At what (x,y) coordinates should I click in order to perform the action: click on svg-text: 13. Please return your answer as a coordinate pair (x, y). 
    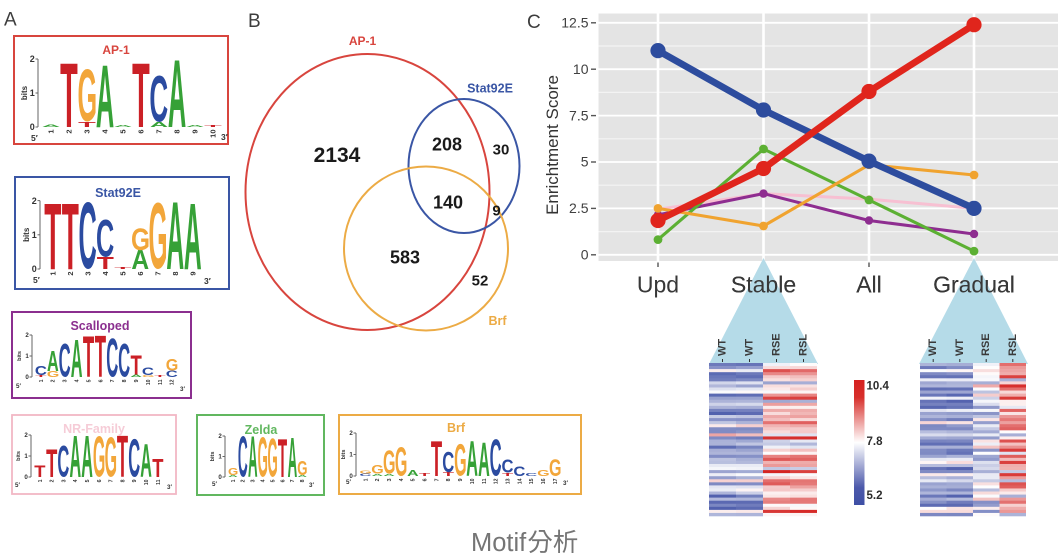
    Looking at the image, I should click on (509, 481).